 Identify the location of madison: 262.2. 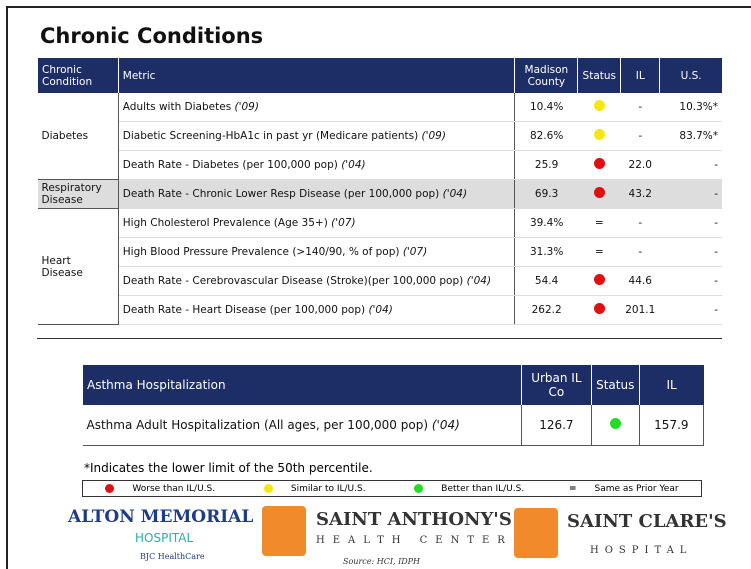
(546, 310).